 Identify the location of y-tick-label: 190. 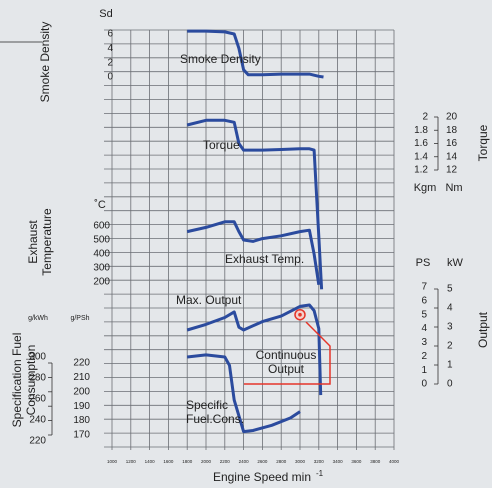
(81, 406).